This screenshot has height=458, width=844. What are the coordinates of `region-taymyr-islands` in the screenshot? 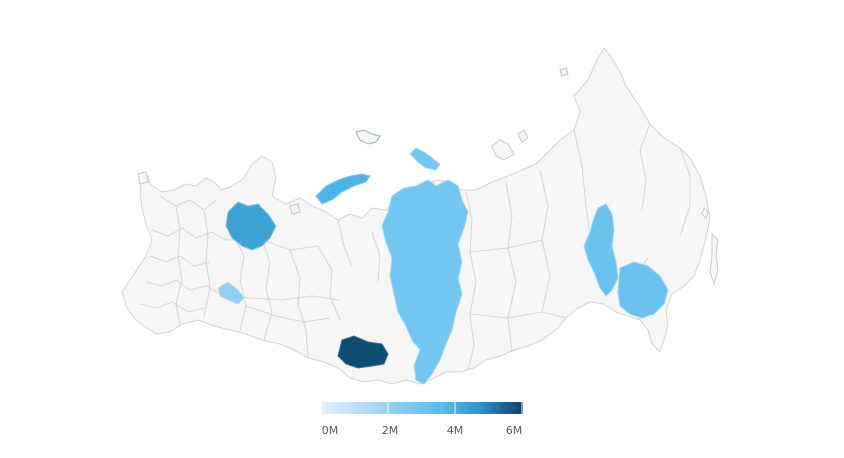 It's located at (425, 159).